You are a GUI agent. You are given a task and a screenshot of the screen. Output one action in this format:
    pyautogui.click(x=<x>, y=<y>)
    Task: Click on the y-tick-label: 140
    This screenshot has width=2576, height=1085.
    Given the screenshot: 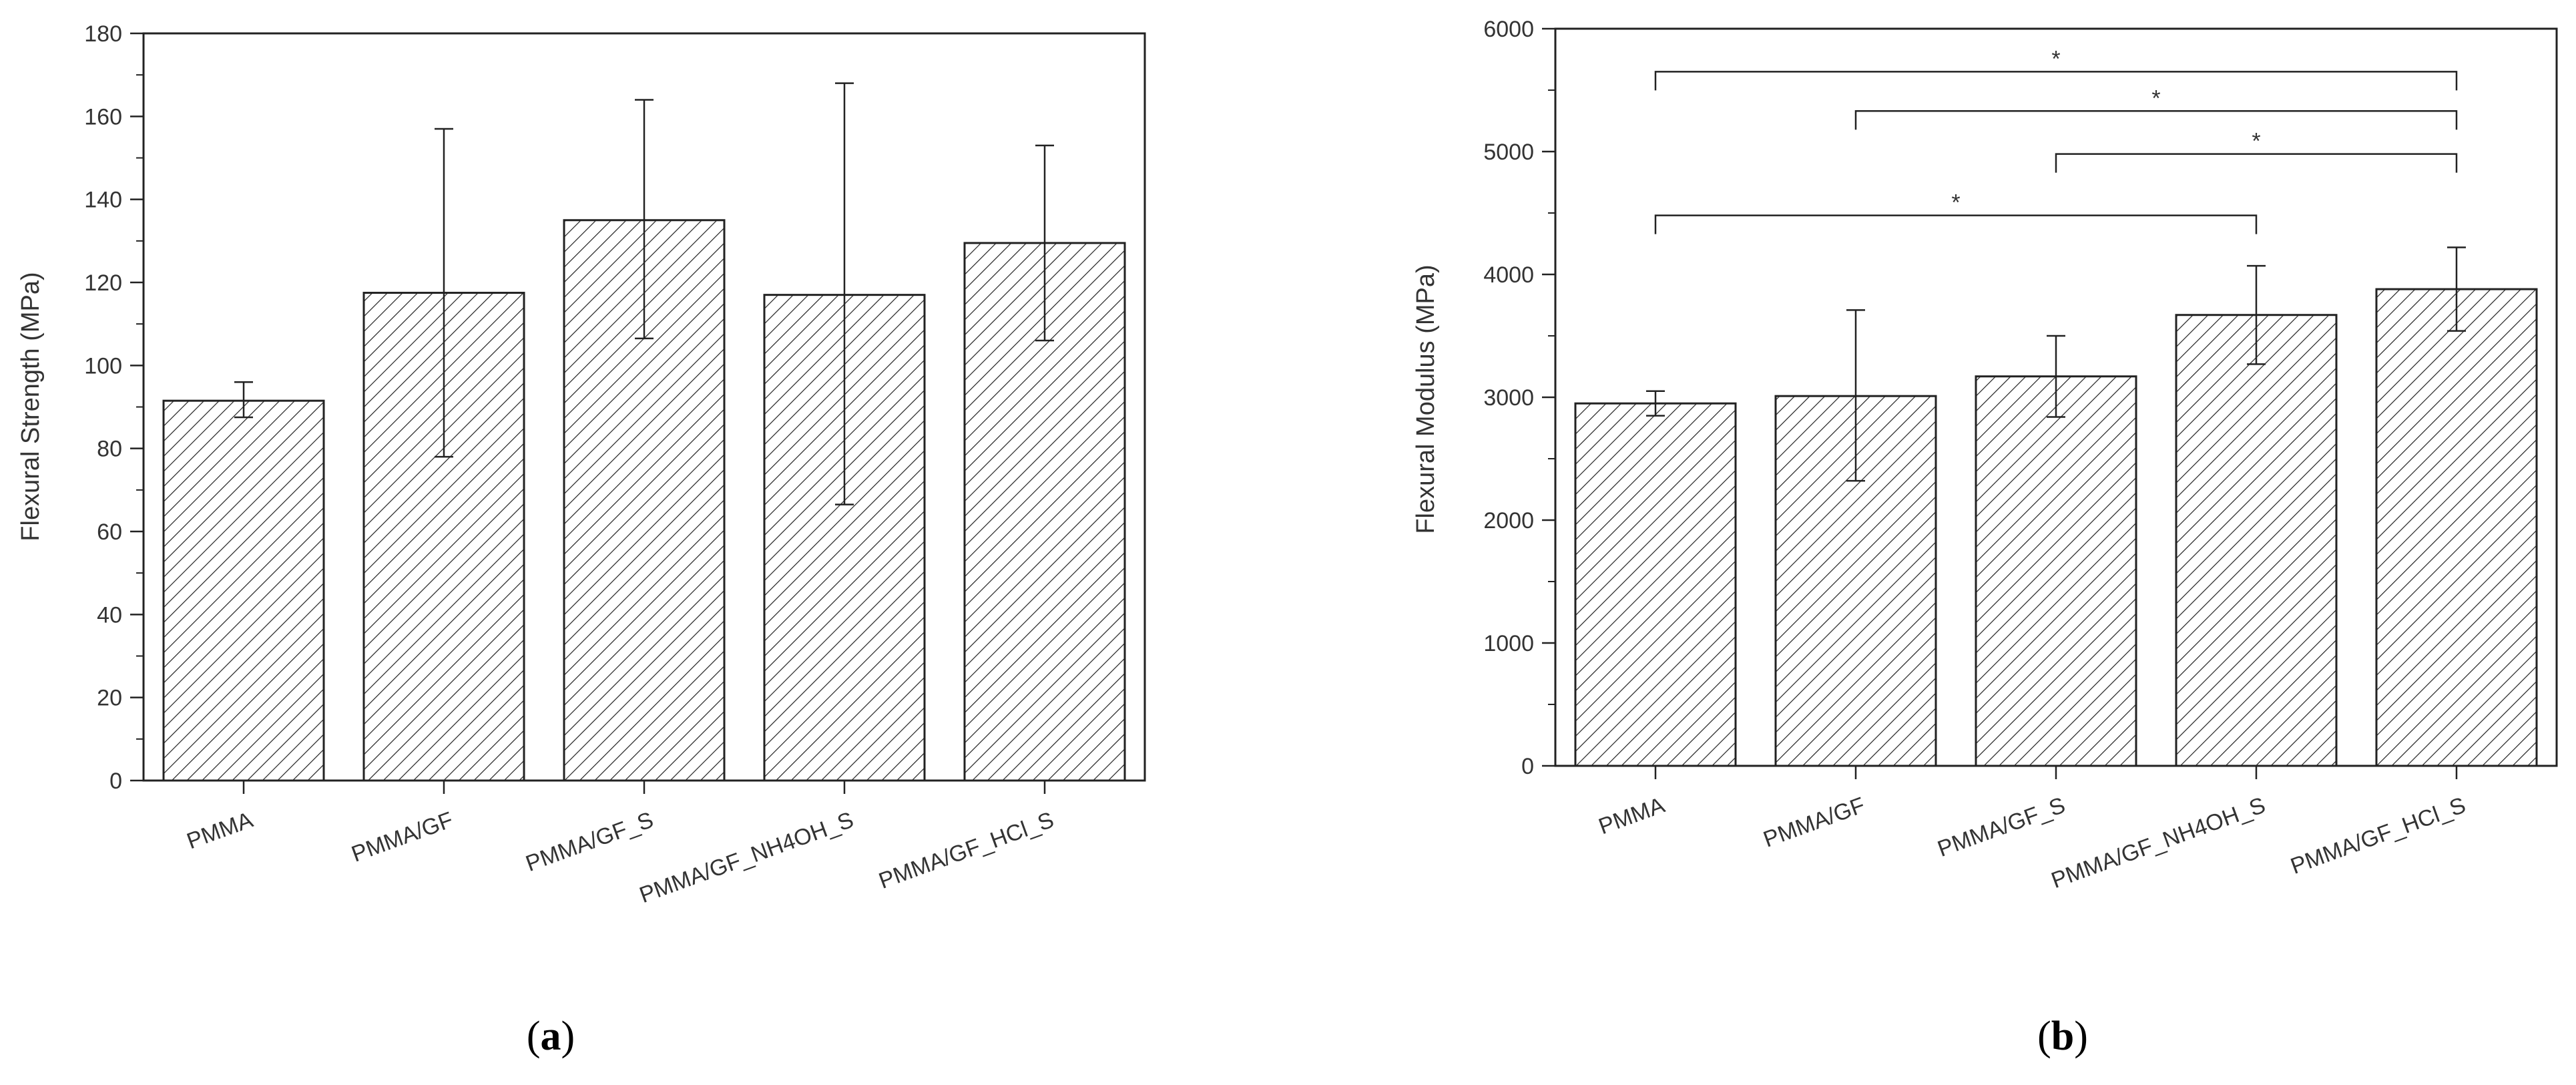 What is the action you would take?
    pyautogui.click(x=103, y=200)
    